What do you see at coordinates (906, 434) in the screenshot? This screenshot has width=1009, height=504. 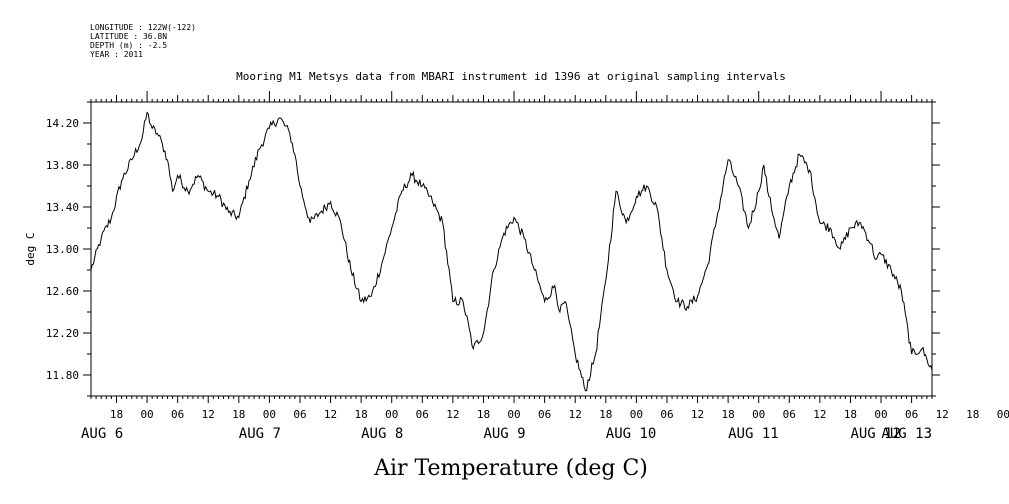 I see `day-label: AUG 13` at bounding box center [906, 434].